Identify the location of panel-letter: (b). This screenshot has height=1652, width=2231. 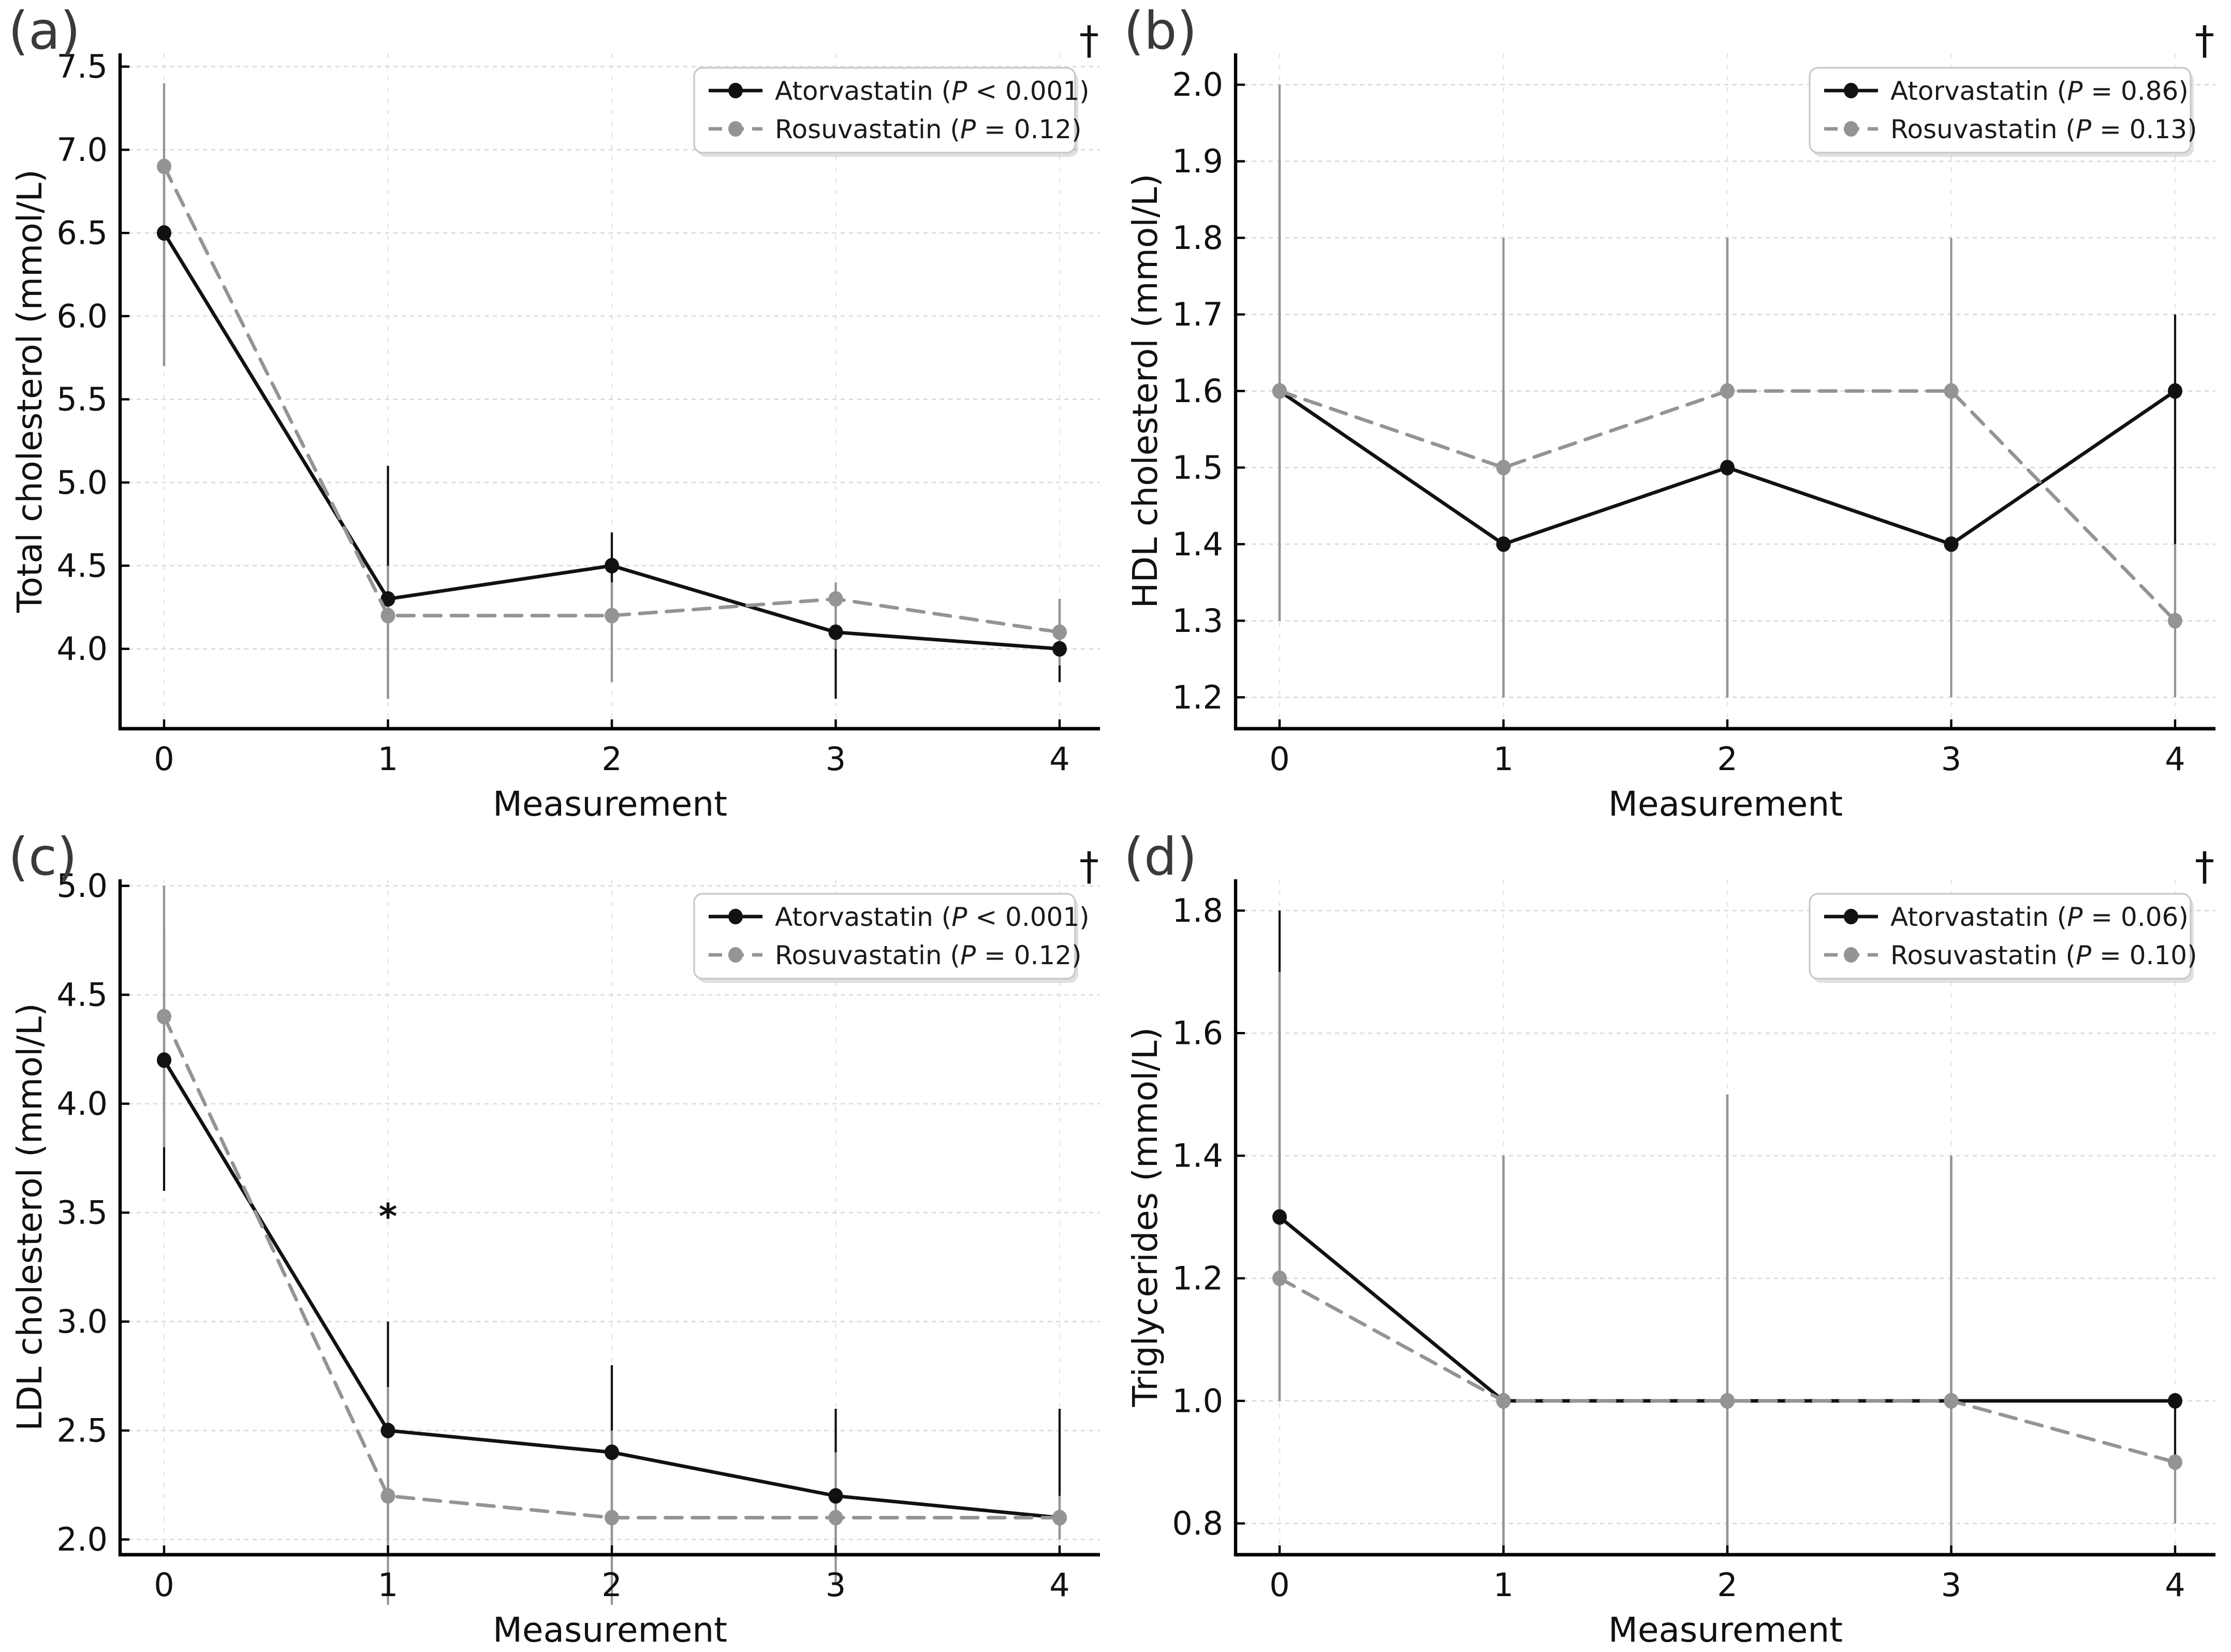
(1160, 31).